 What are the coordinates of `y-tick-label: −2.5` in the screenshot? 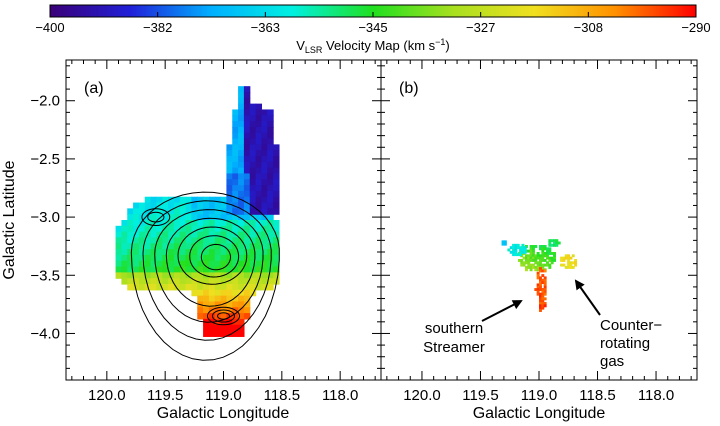 It's located at (45, 159).